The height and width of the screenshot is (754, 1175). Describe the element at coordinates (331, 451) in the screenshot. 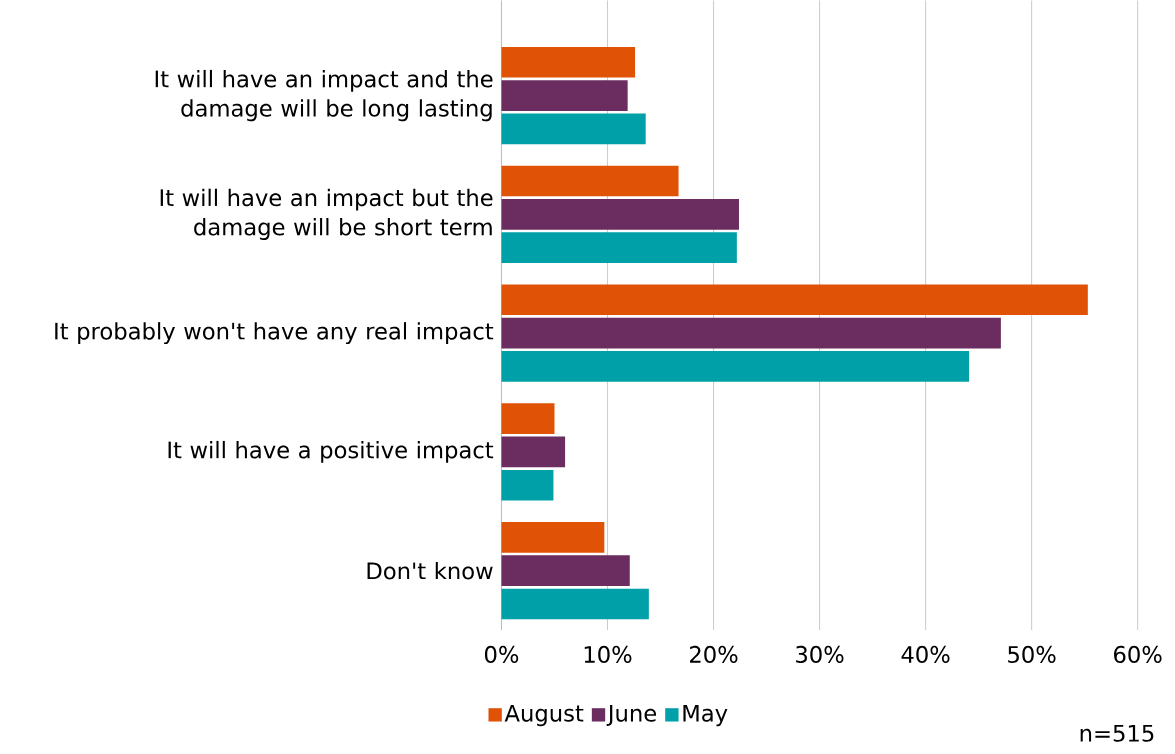

I see `y-tick-label: It will have a positive impact` at that location.